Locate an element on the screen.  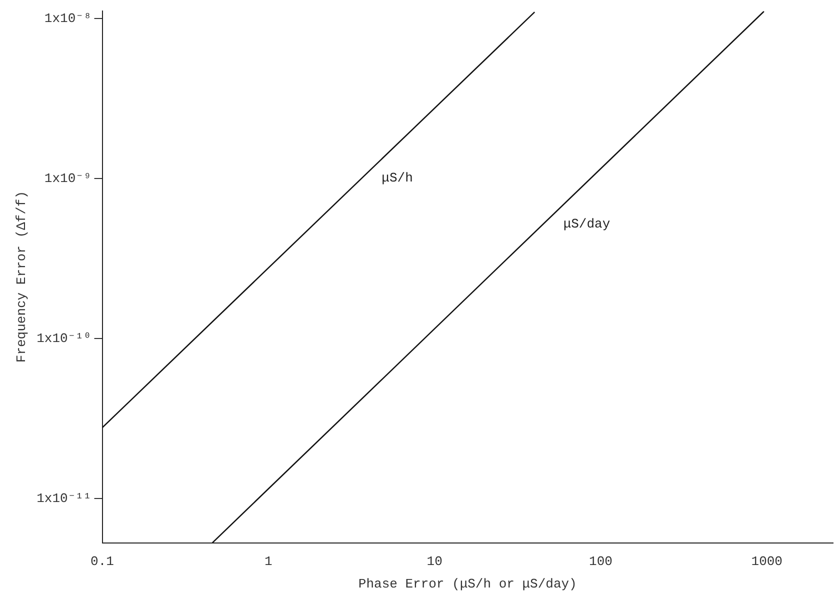
y-tick-label: 1x10⁻¹⁰ is located at coordinates (64, 338).